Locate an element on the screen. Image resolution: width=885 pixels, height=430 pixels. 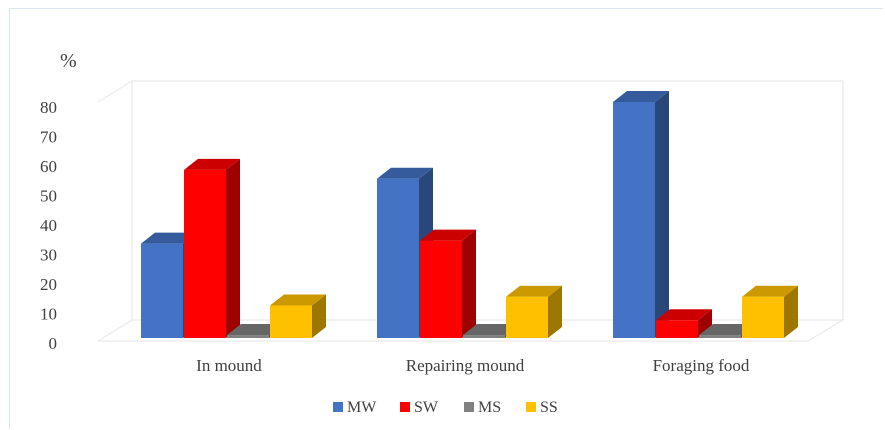
category-label: Foraging food is located at coordinates (701, 365).